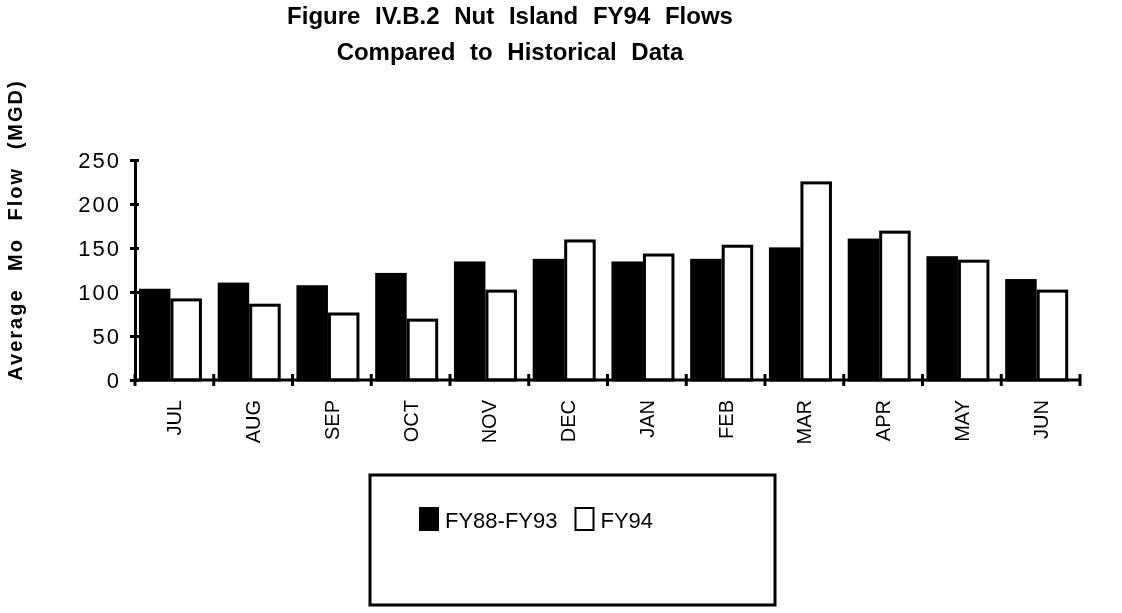 The width and height of the screenshot is (1122, 613). I want to click on x-tick-label: OCT, so click(410, 421).